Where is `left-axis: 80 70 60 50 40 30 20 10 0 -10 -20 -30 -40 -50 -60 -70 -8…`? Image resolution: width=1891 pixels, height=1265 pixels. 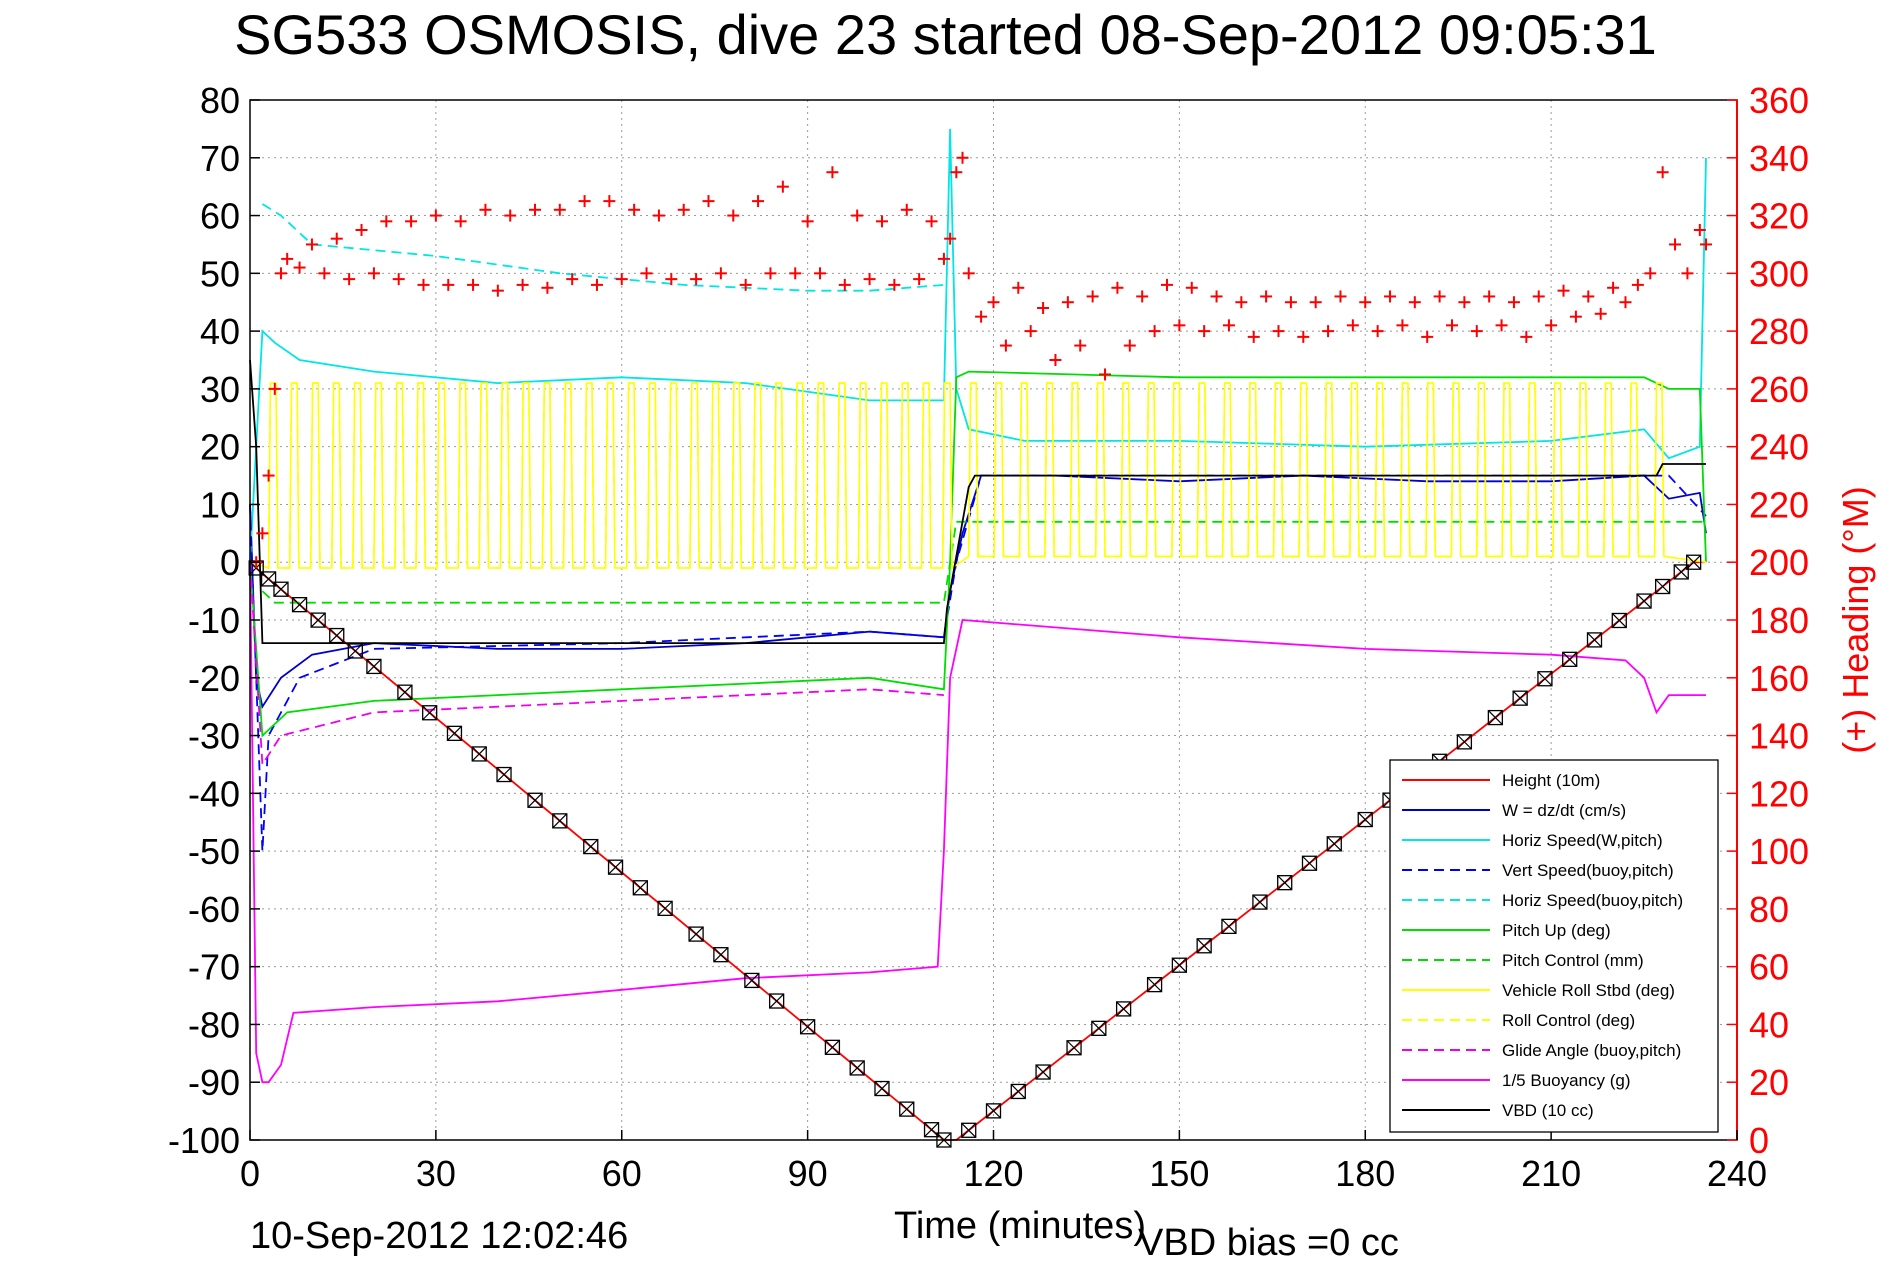
left-axis: 80 70 60 50 40 30 20 10 0 -10 -20 -30 -40 -50 -60 -70 -8… is located at coordinates (214, 620).